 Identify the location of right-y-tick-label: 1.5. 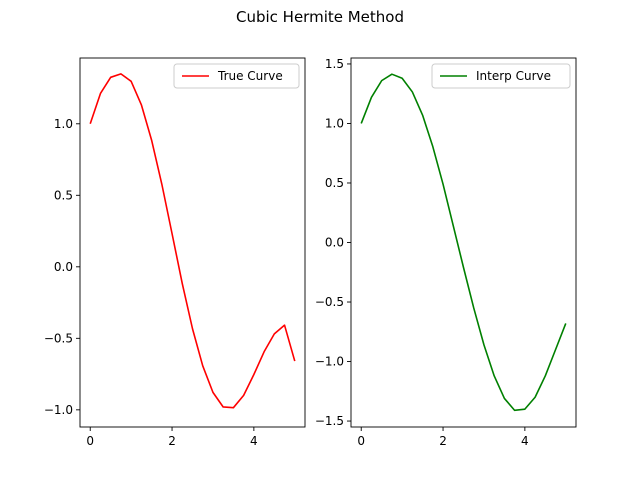
(334, 64).